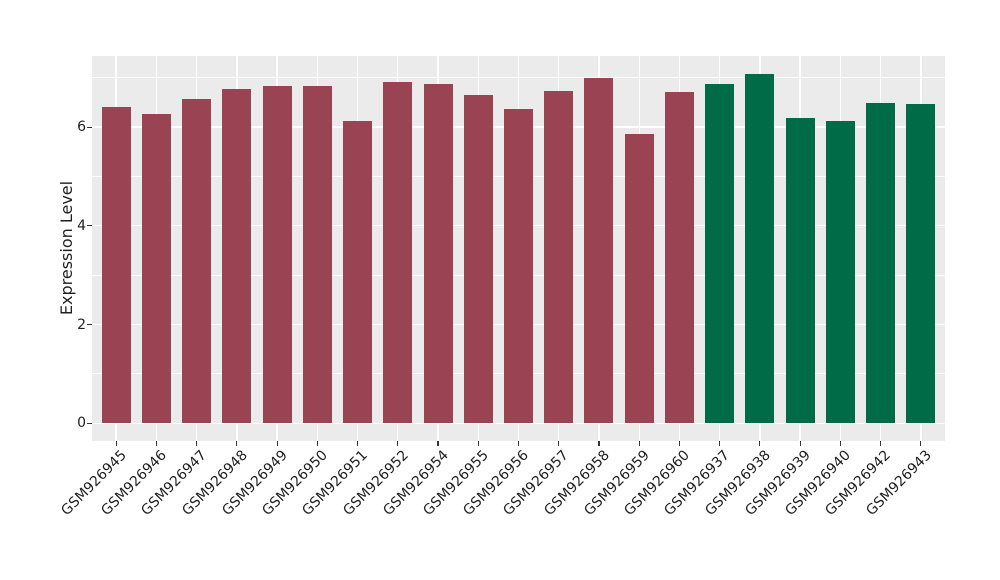 The width and height of the screenshot is (1000, 580). What do you see at coordinates (81, 324) in the screenshot?
I see `y-tick-label: 2` at bounding box center [81, 324].